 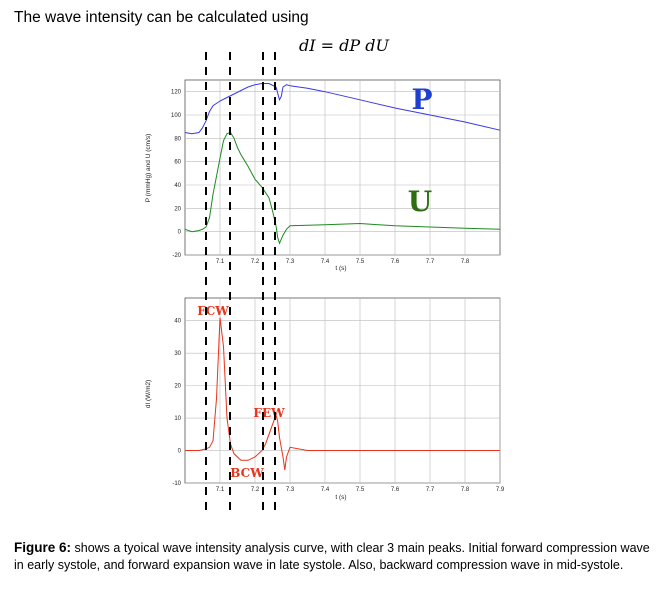 I want to click on top-ylabel: P (mmHg) and U (cm/s), so click(x=148, y=168).